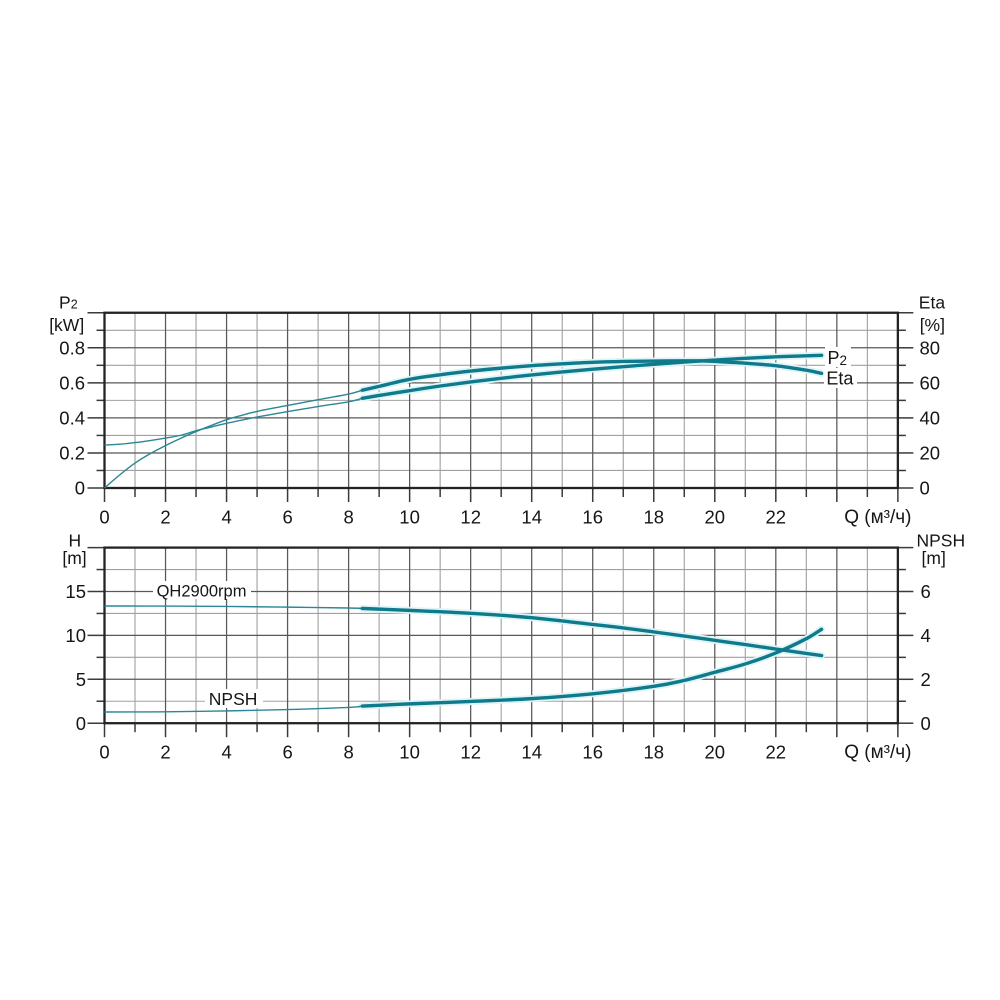 Image resolution: width=1000 pixels, height=1000 pixels. Describe the element at coordinates (202, 592) in the screenshot. I see `svg-text: QH2900rpm` at that location.